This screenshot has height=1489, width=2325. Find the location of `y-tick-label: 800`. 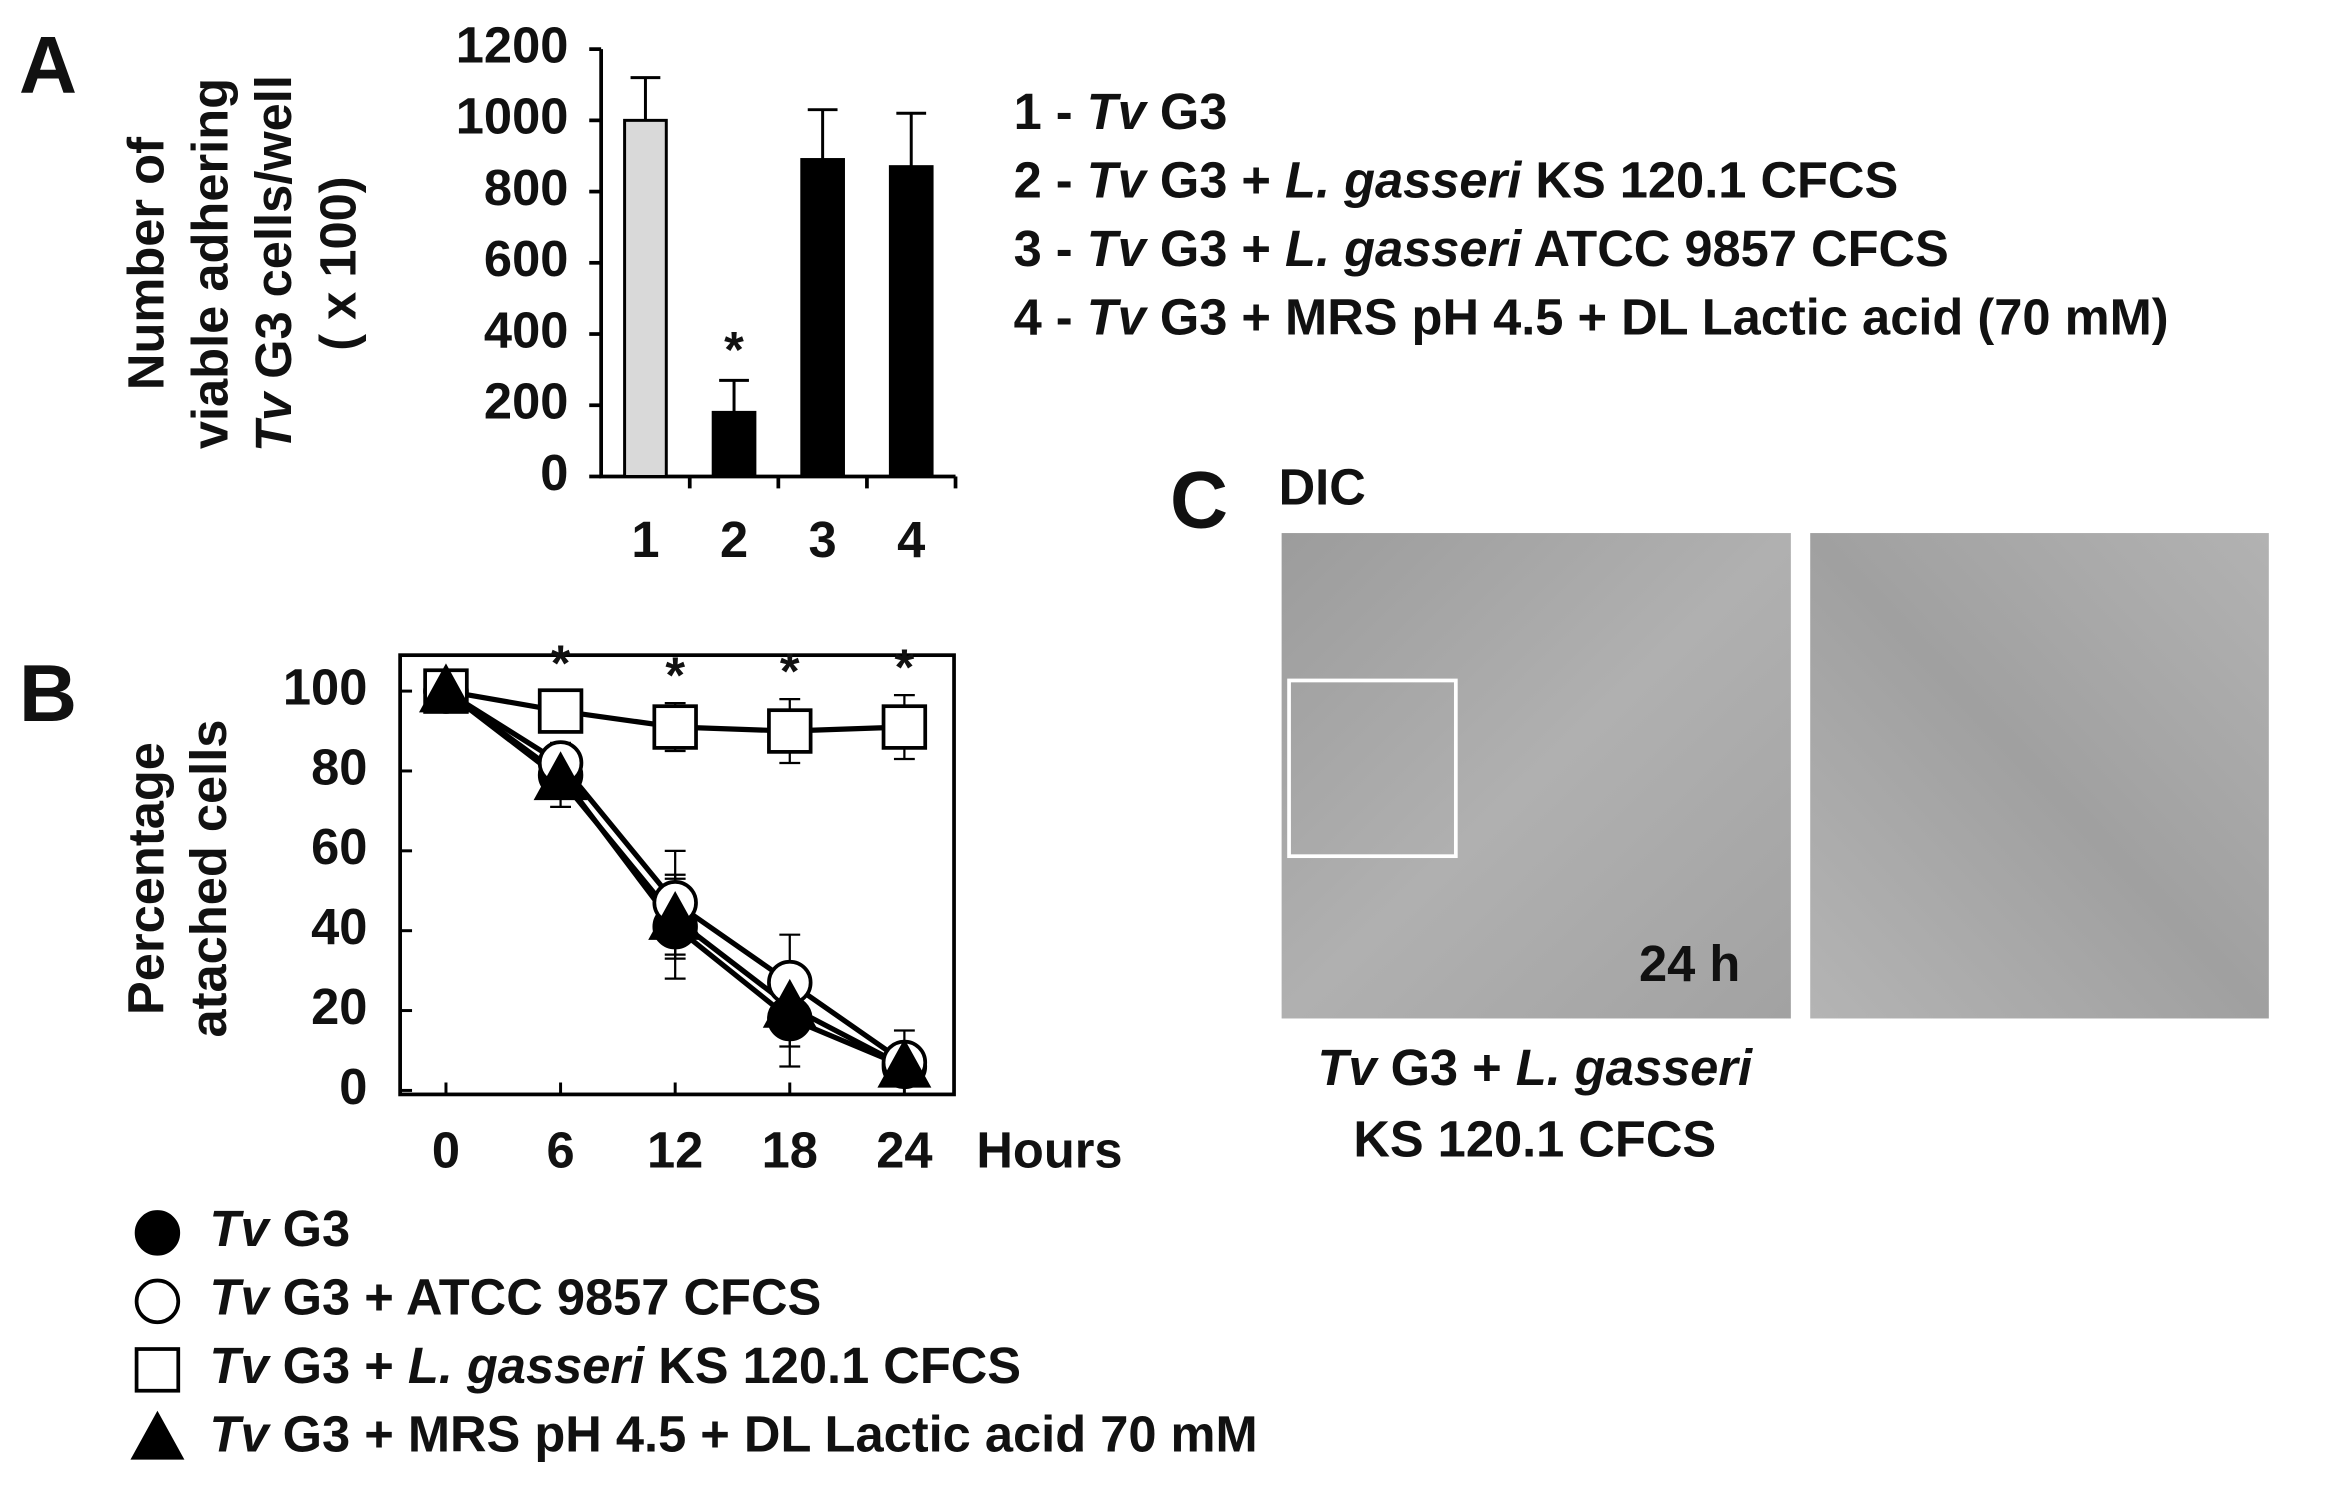

y-tick-label: 800 is located at coordinates (526, 187).